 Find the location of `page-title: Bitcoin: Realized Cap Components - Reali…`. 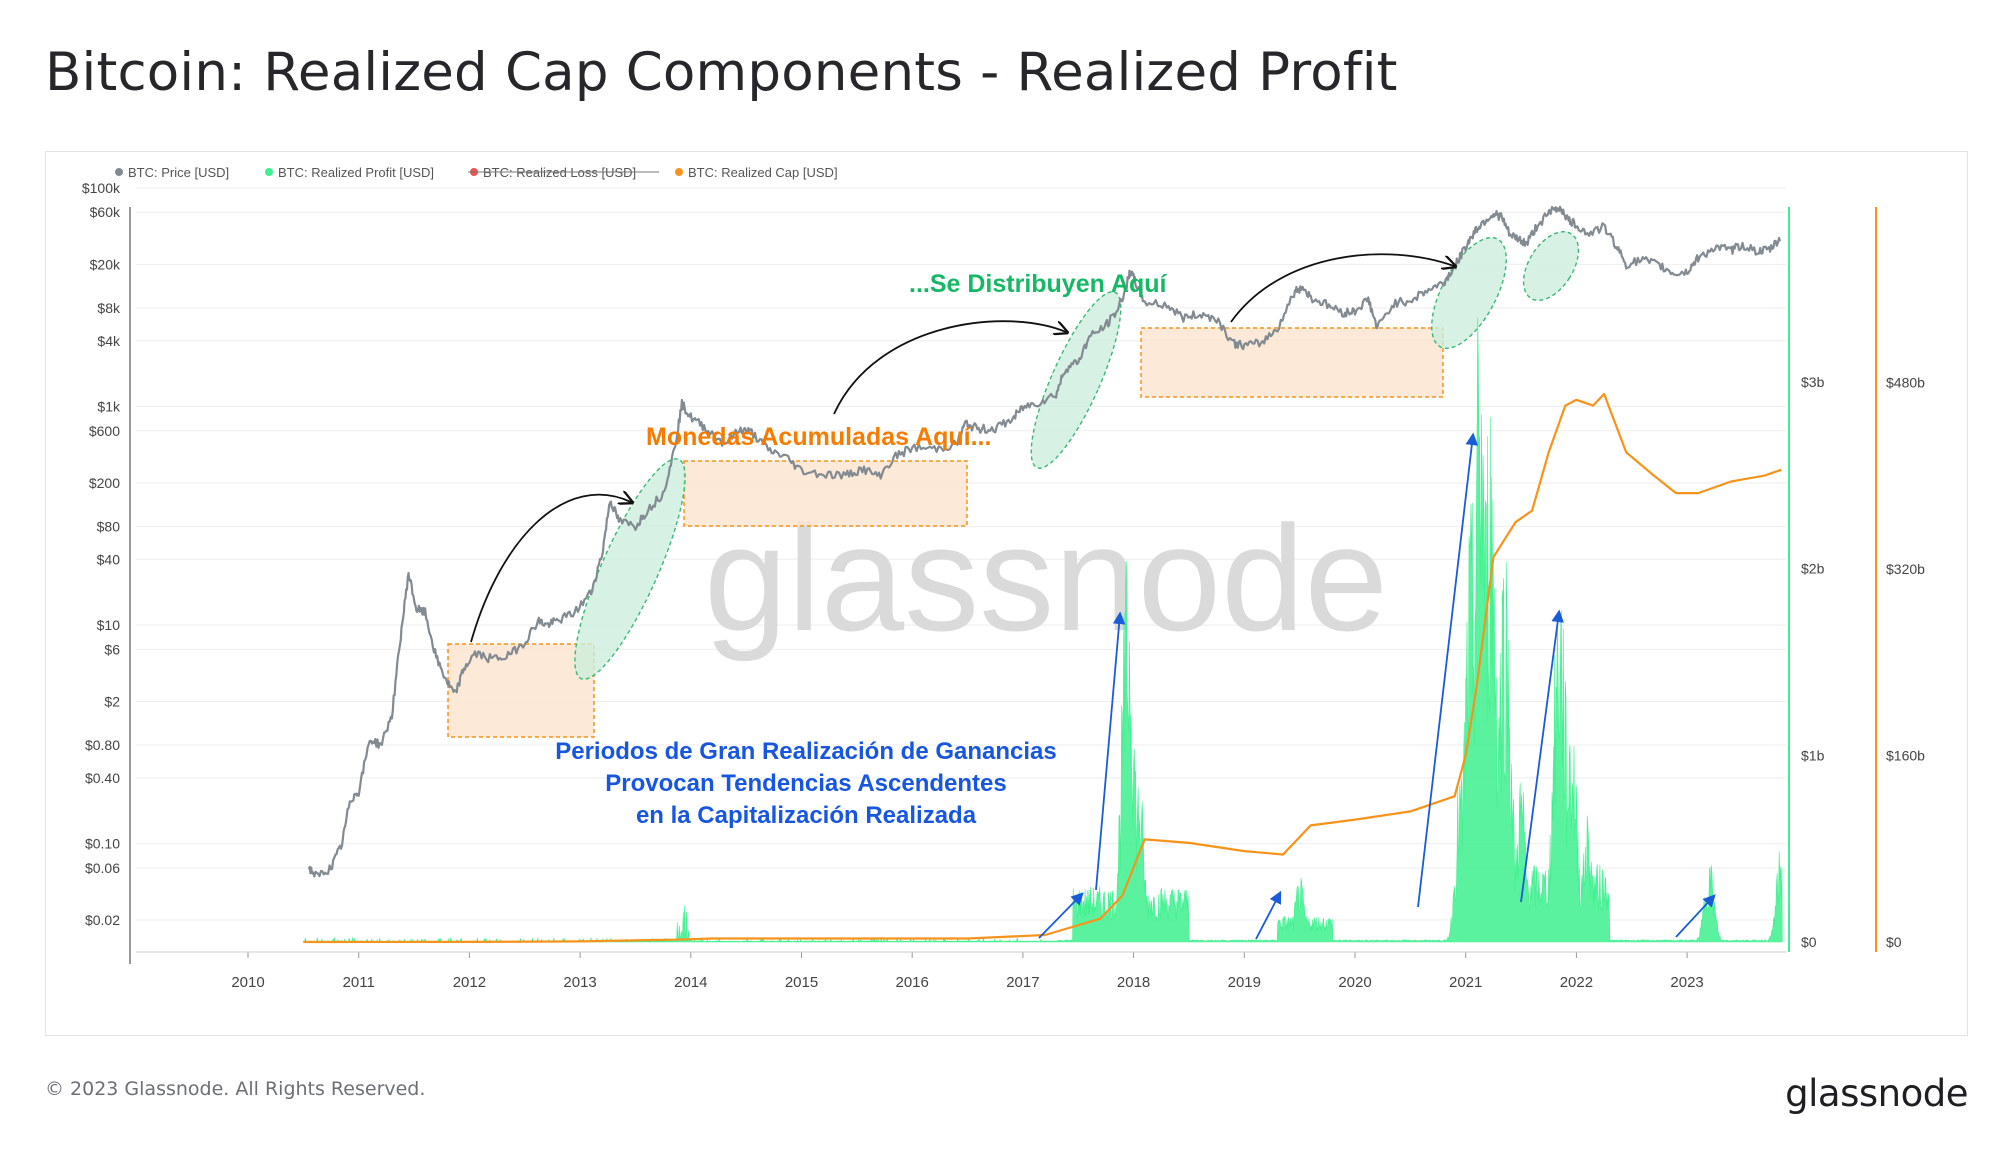

page-title: Bitcoin: Realized Cap Components - Reali… is located at coordinates (721, 72).